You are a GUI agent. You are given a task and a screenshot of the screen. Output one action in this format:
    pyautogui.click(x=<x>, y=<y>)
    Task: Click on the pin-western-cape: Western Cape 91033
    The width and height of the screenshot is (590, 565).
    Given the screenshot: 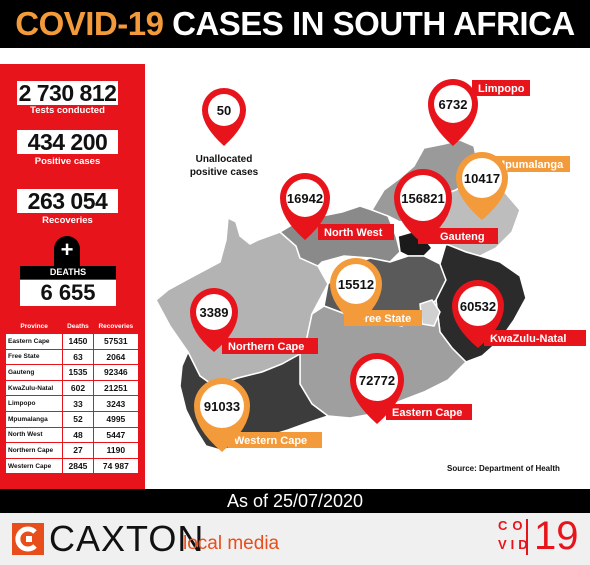 What is the action you would take?
    pyautogui.click(x=258, y=415)
    